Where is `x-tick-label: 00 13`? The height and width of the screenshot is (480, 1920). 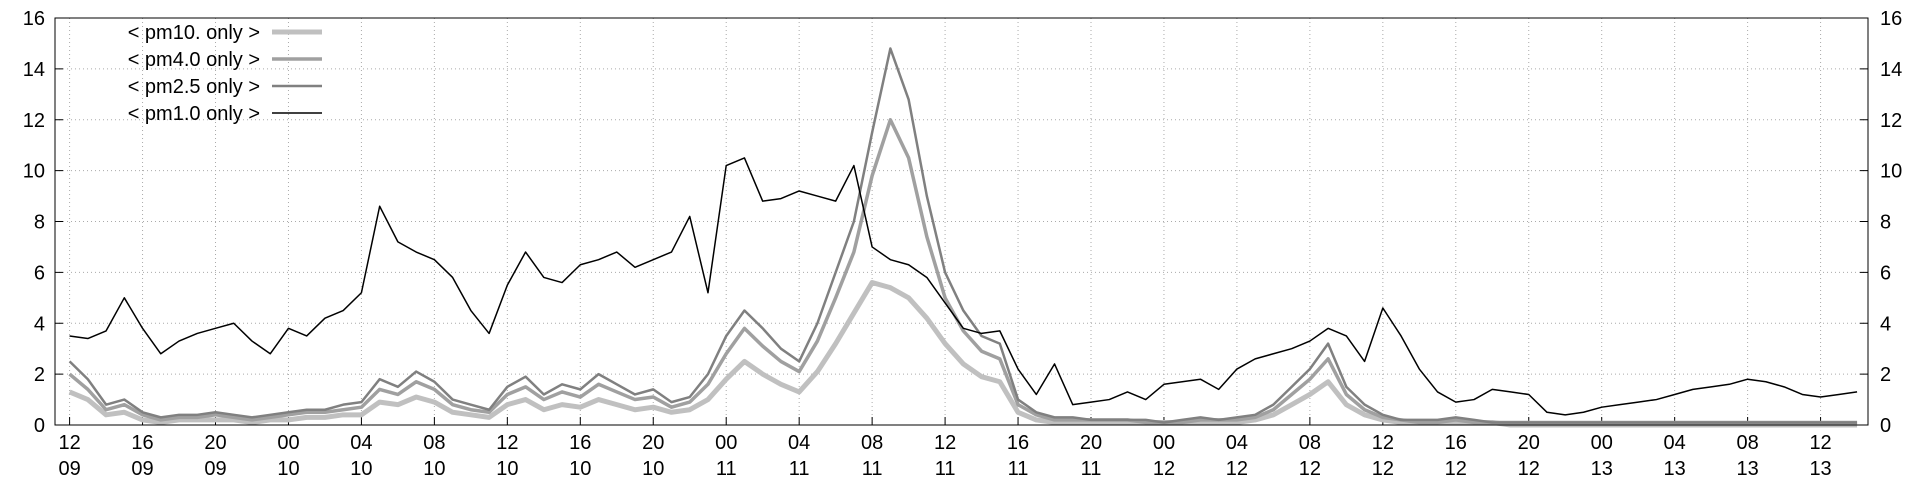 x-tick-label: 00 13 is located at coordinates (1602, 456).